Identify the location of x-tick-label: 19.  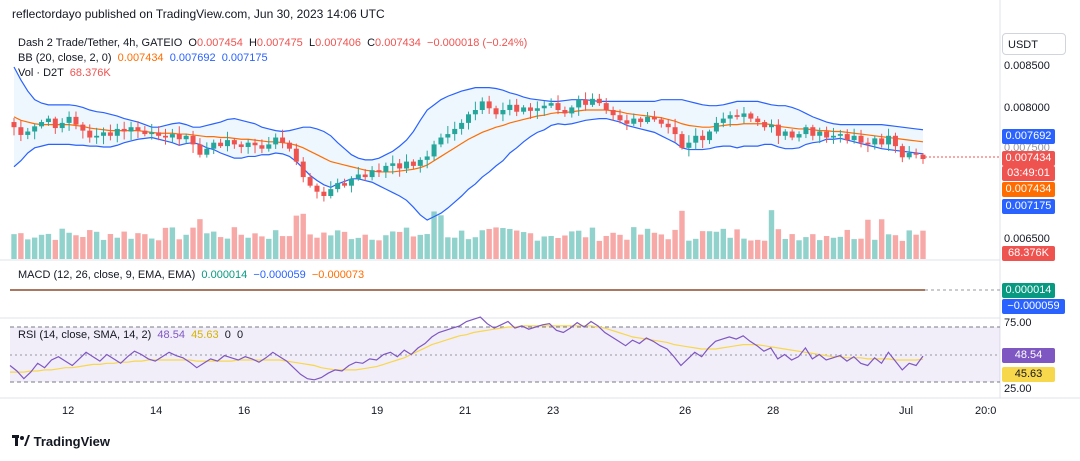
(377, 411).